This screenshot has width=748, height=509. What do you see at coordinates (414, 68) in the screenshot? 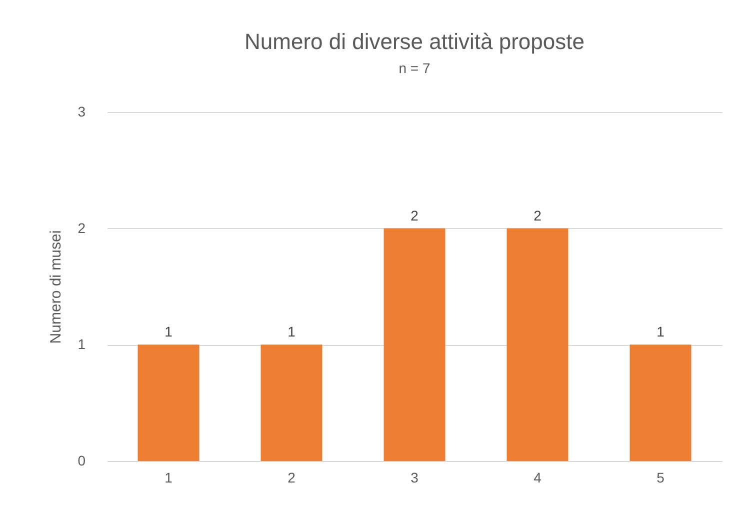
I see `chart-subtitle: n = 7` at bounding box center [414, 68].